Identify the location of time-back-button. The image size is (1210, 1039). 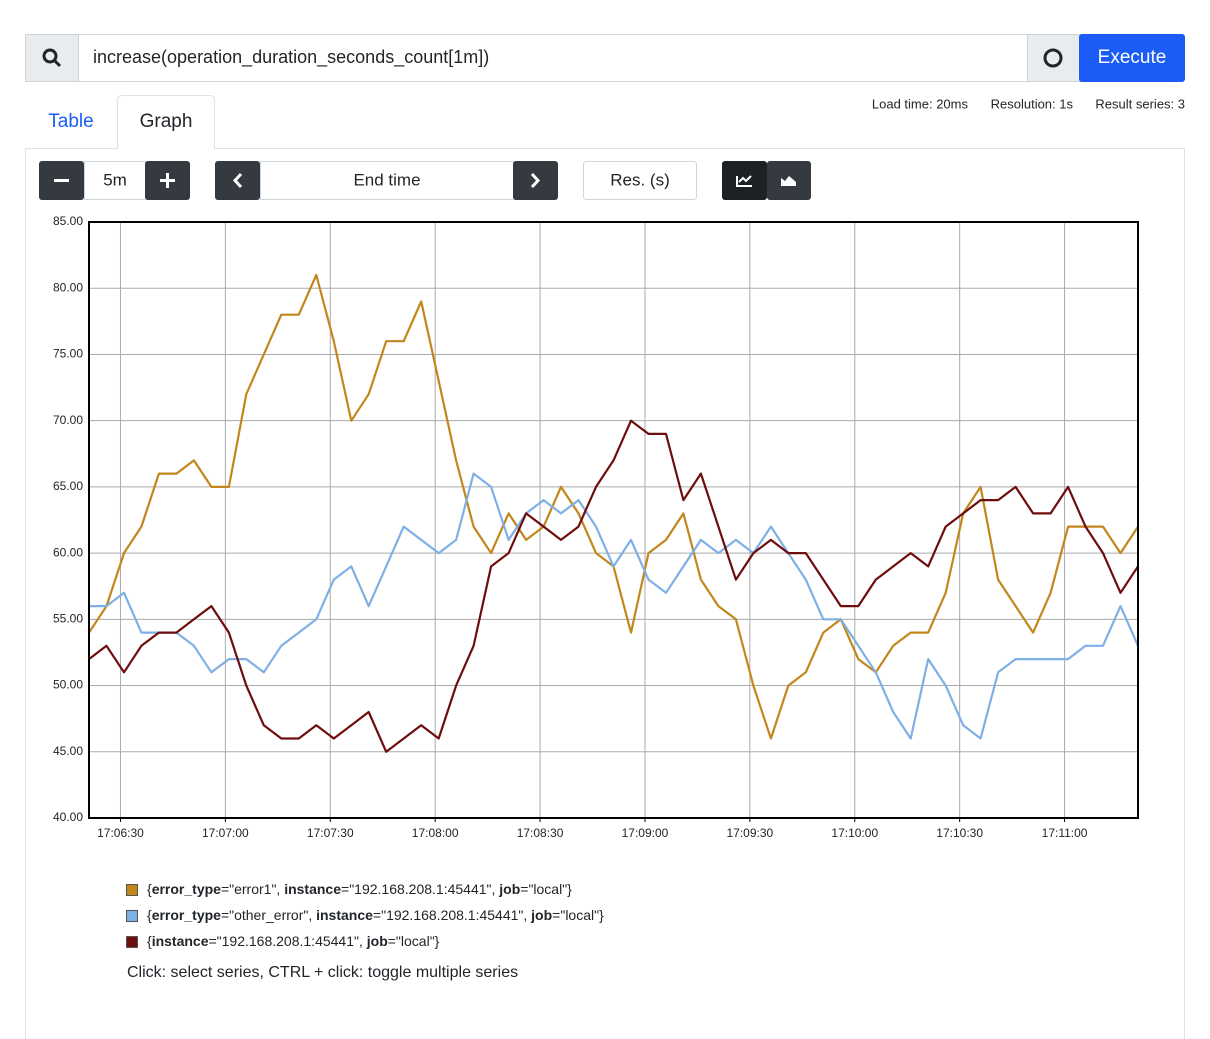
(237, 180).